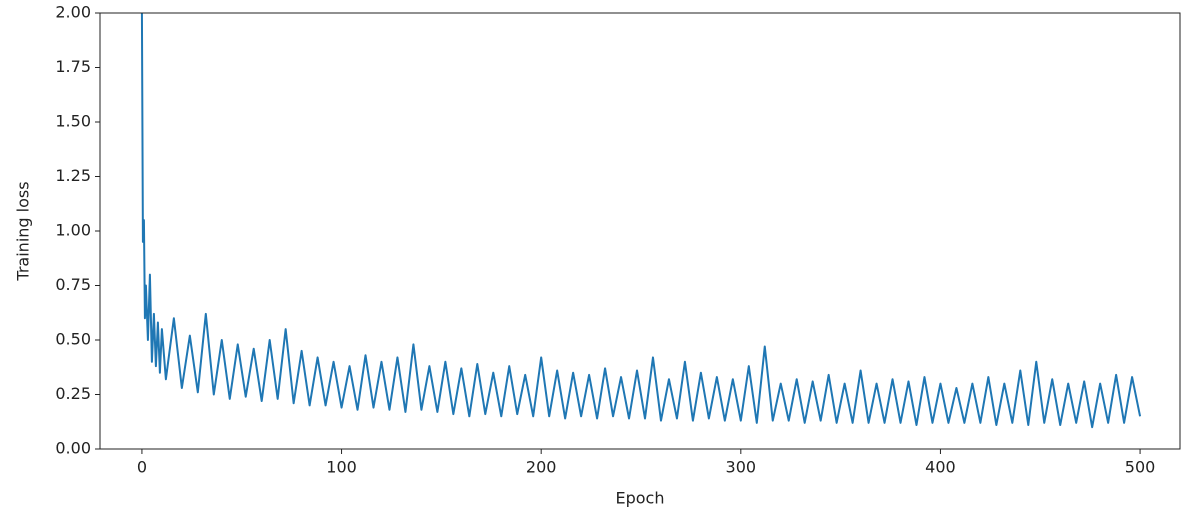 The image size is (1188, 514). Describe the element at coordinates (142, 467) in the screenshot. I see `x-tick-label: 0` at that location.